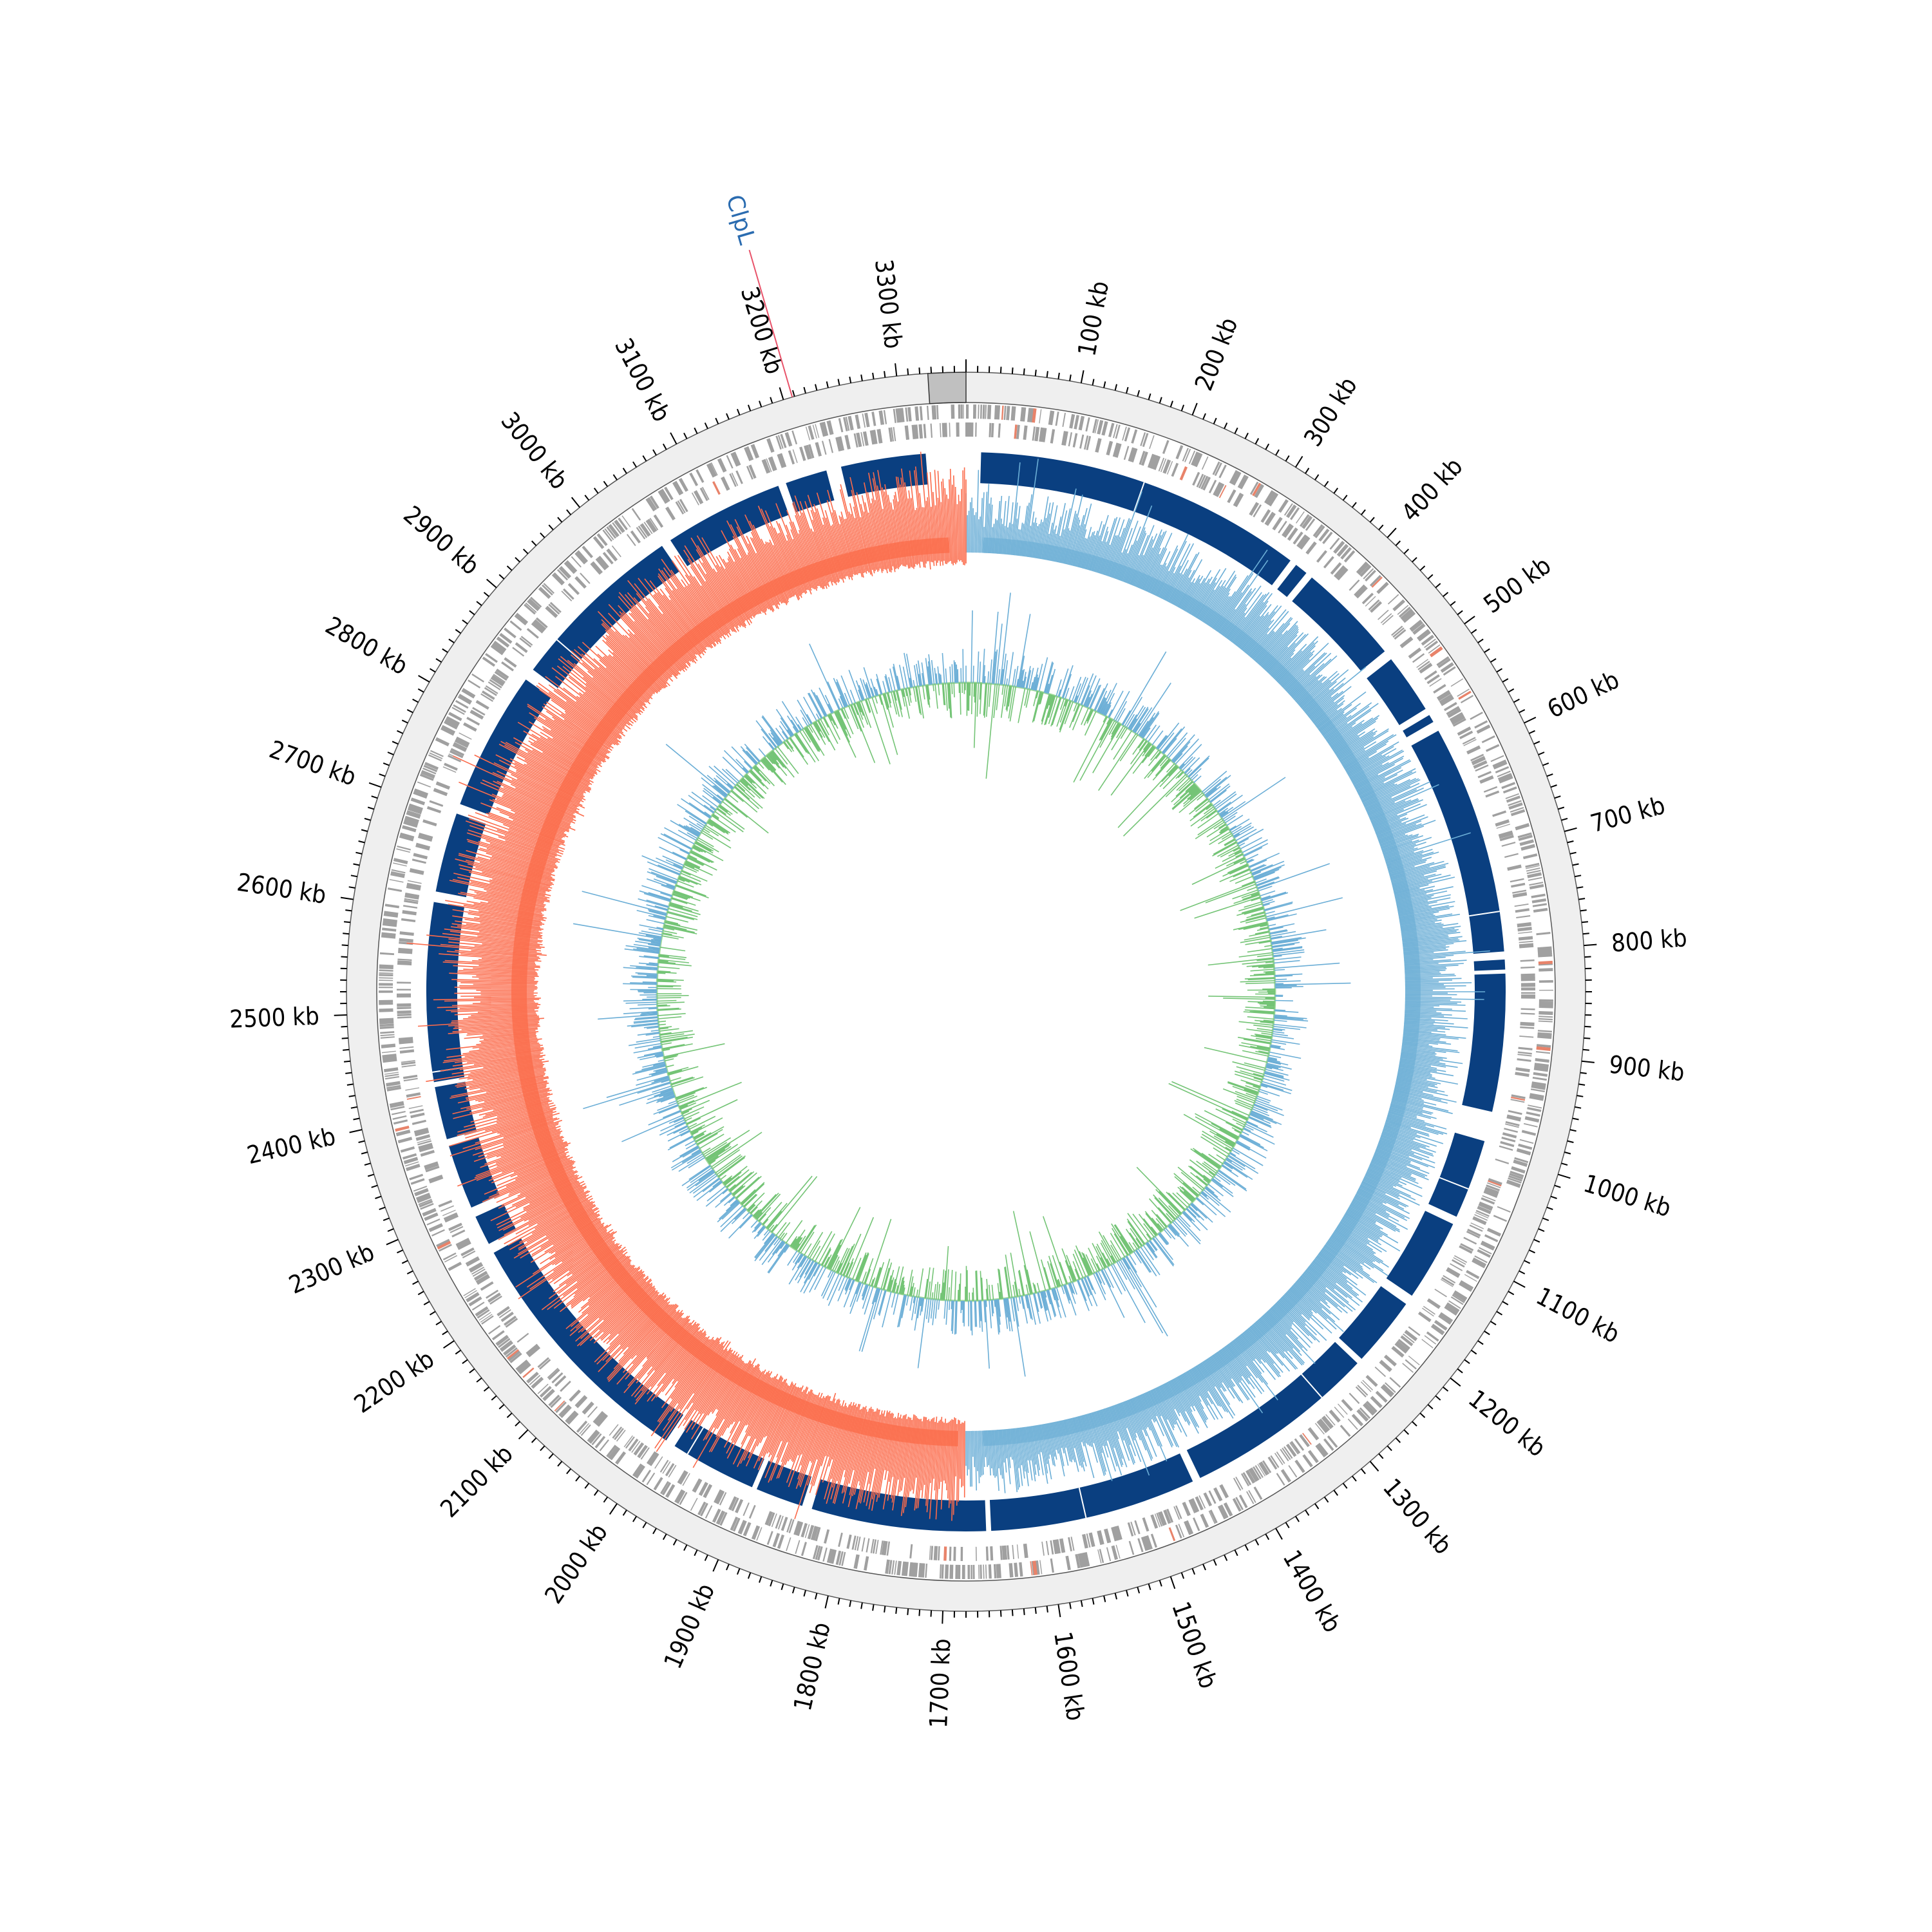 The width and height of the screenshot is (1932, 1932). I want to click on tick-label: 1200 kb, so click(1507, 1423).